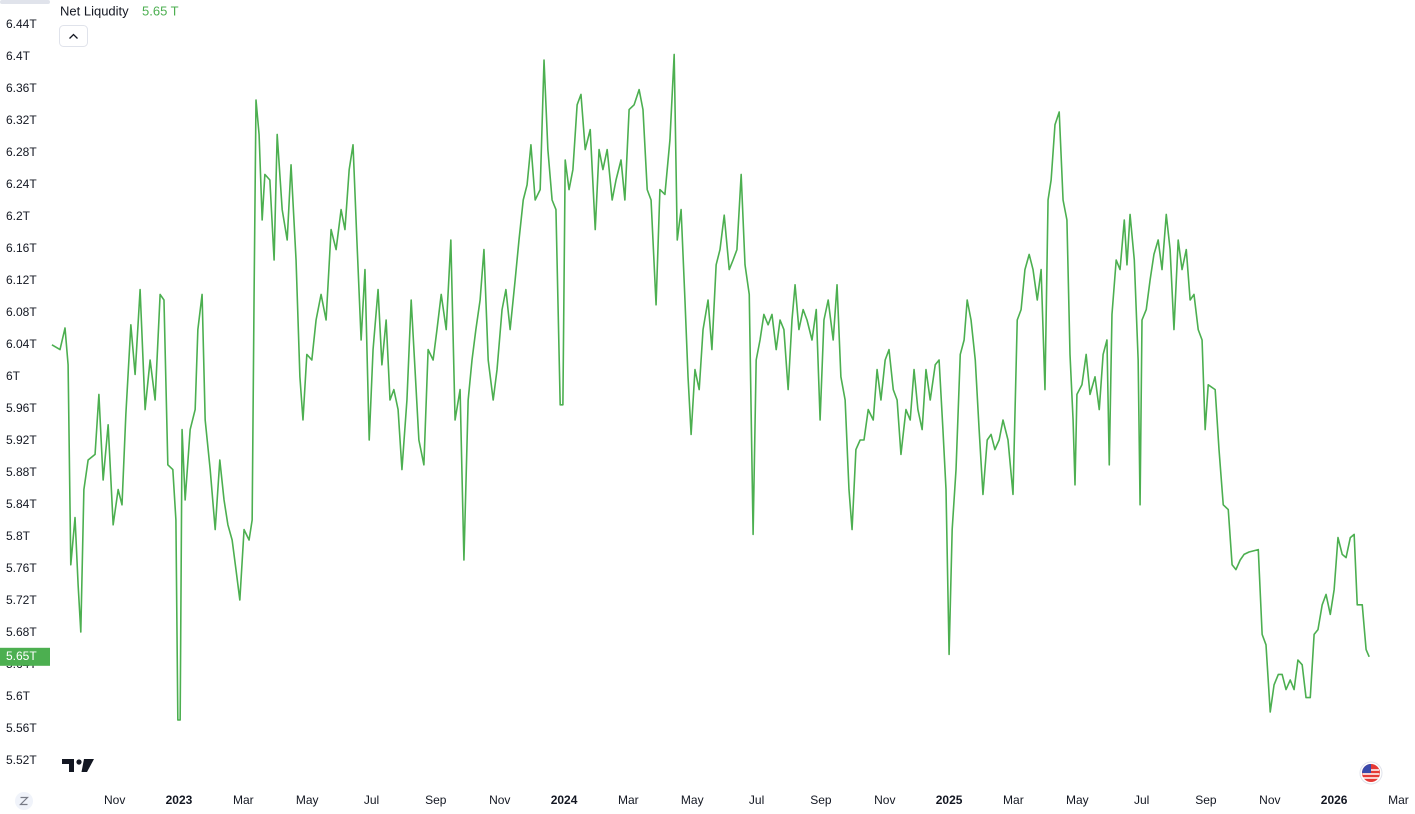 The image size is (1415, 814). I want to click on y-tick-label: 6.44T, so click(21, 24).